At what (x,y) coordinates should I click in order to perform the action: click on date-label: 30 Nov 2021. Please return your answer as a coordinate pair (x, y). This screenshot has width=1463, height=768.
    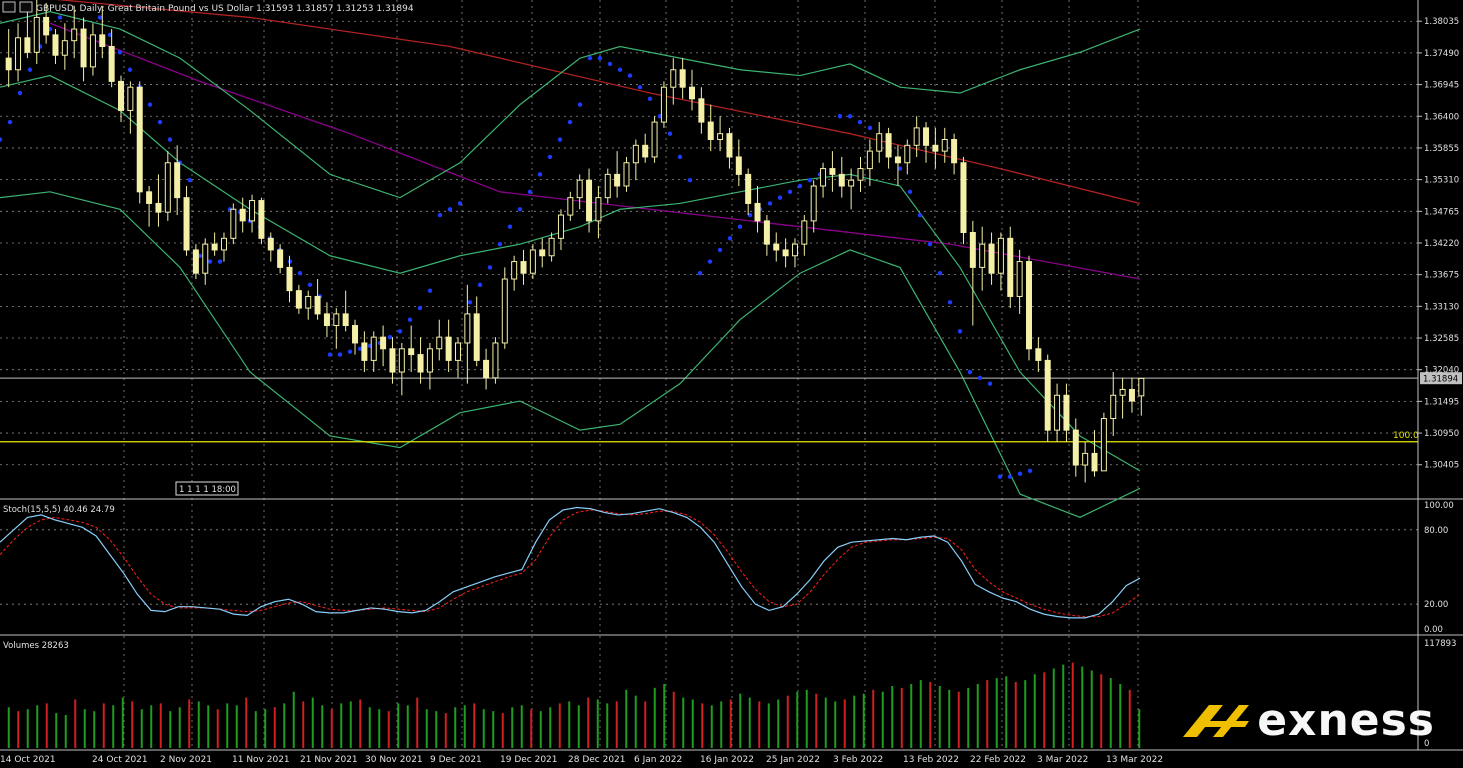
    Looking at the image, I should click on (394, 760).